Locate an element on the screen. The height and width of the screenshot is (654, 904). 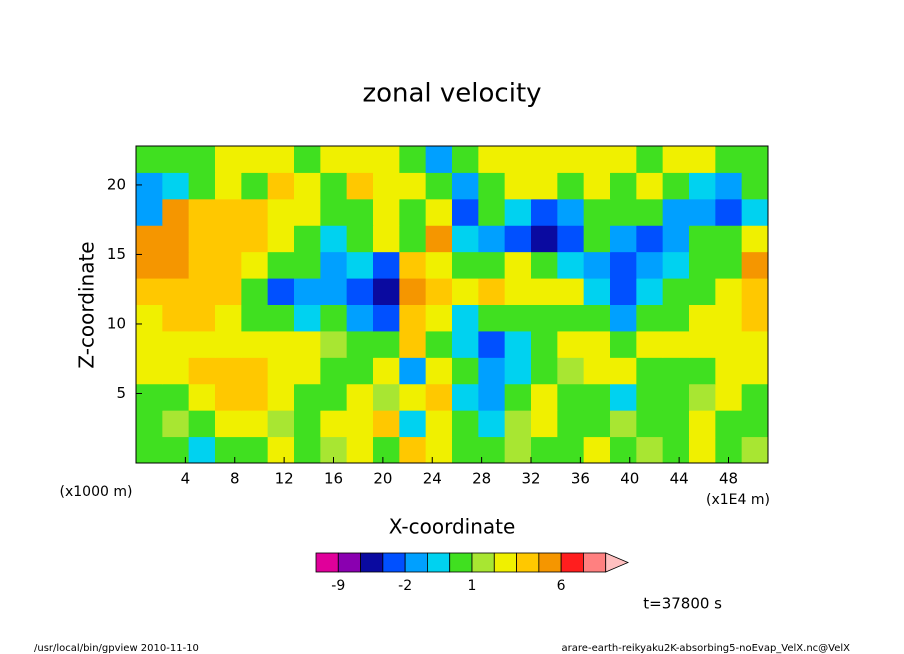
y-tick-label: 5 is located at coordinates (121, 393).